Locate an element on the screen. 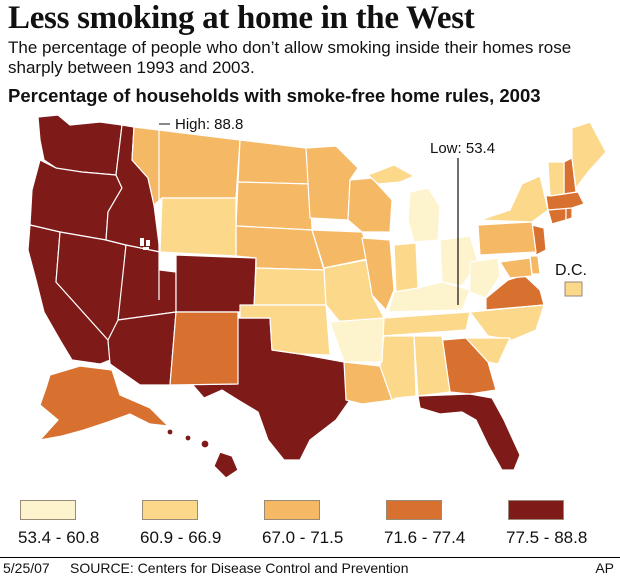  legend-label: 71.6 - 77.4 is located at coordinates (425, 537).